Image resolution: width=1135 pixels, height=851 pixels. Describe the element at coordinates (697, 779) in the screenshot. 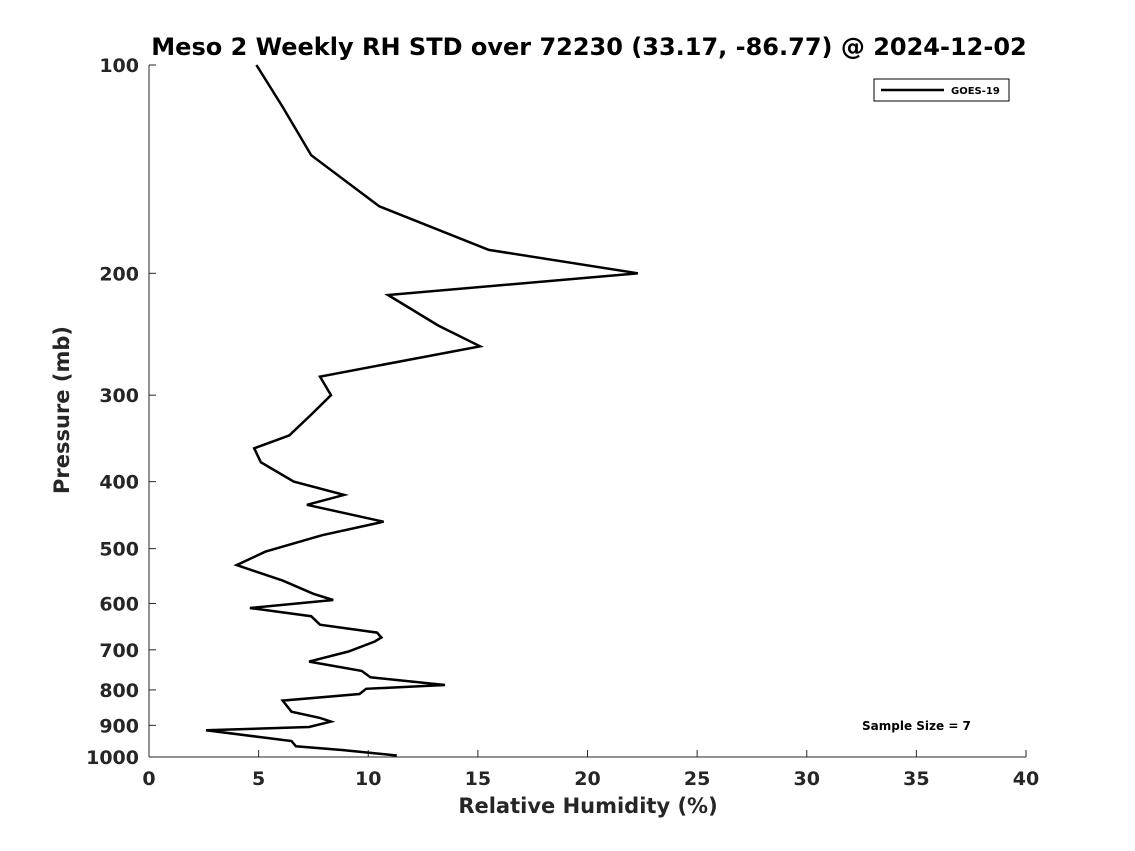

I see `x-tick-label: 25` at that location.